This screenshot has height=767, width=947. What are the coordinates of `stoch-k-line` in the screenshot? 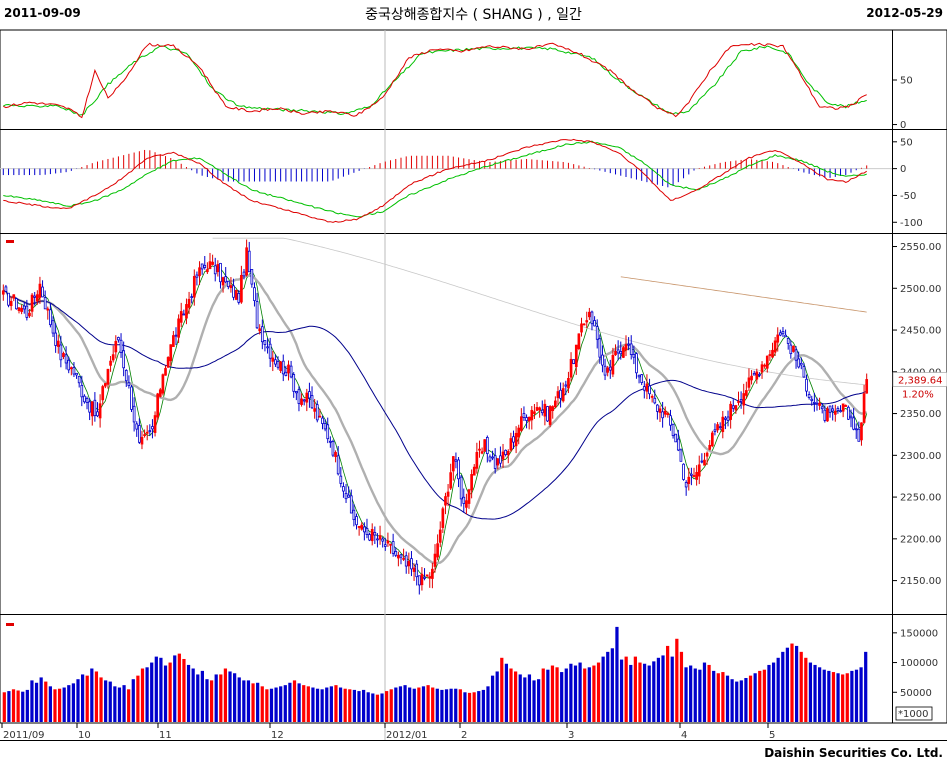 It's located at (435, 80).